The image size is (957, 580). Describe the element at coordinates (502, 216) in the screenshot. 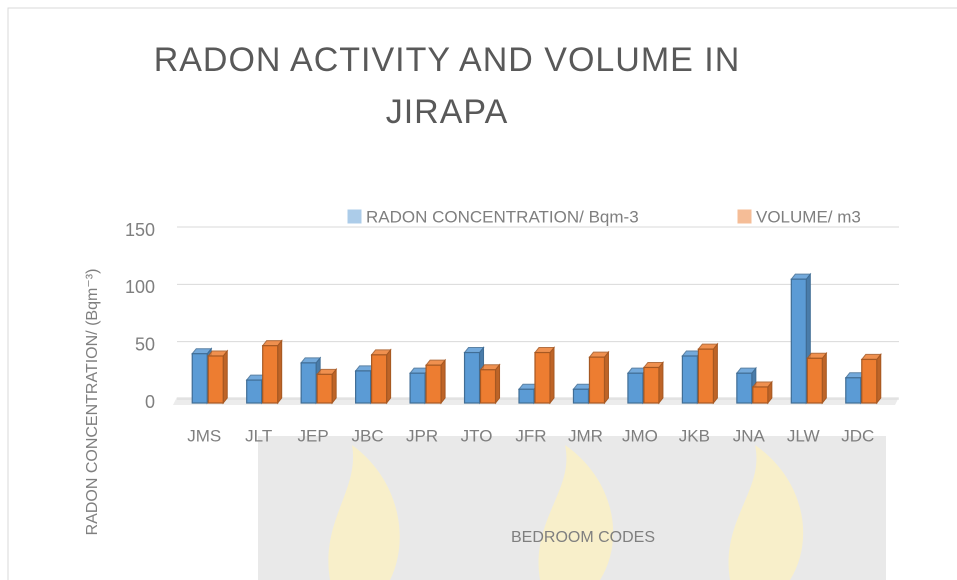

I see `legend-label: RADON CONCENTRATION/ Bqm-3` at that location.